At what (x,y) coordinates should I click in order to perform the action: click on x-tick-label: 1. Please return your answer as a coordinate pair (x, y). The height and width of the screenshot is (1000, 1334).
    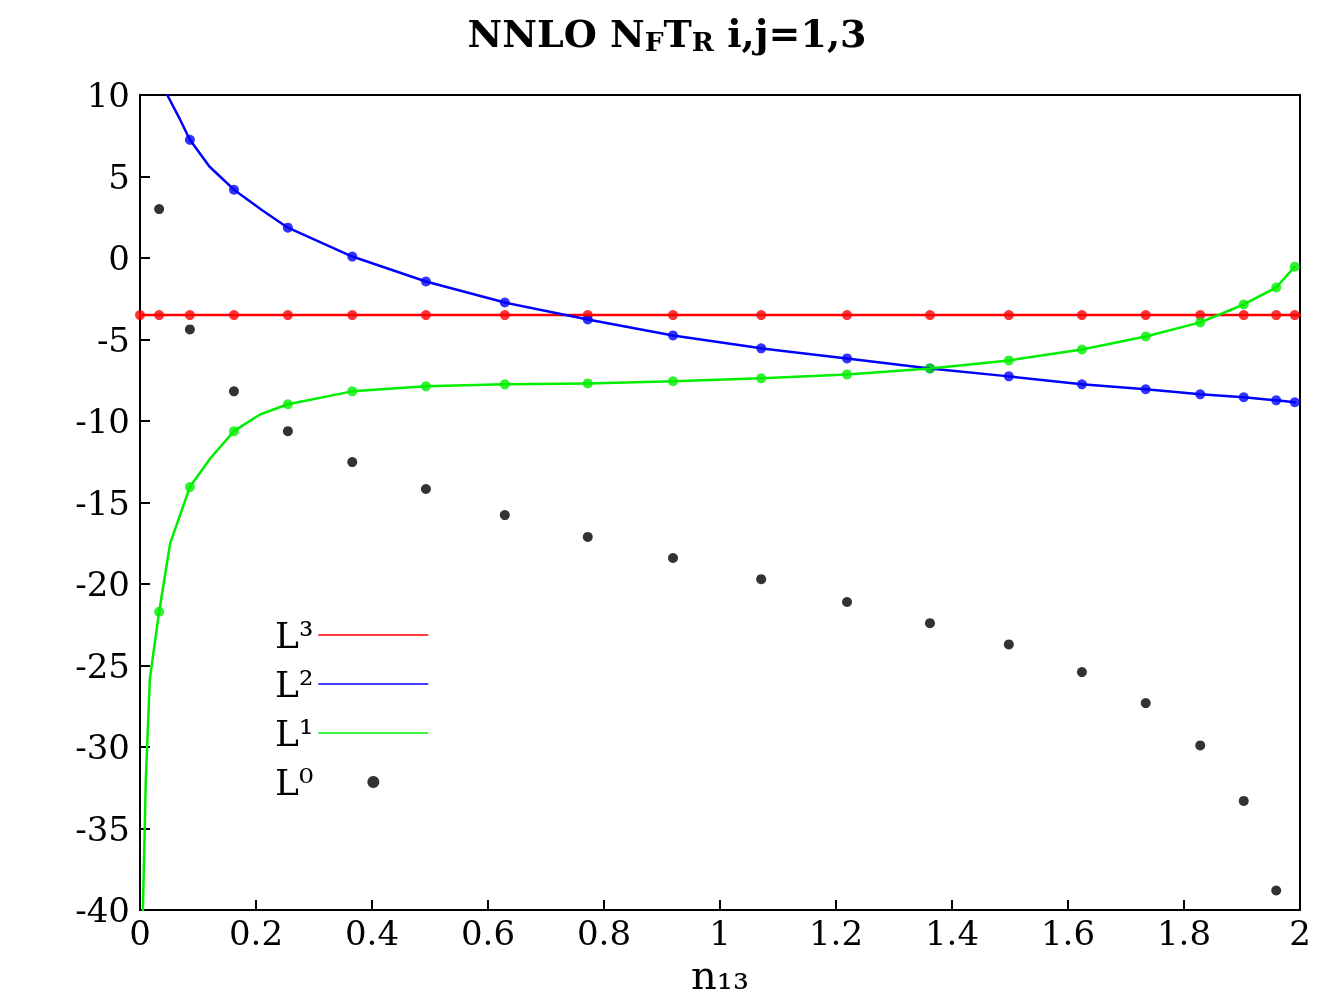
    Looking at the image, I should click on (720, 933).